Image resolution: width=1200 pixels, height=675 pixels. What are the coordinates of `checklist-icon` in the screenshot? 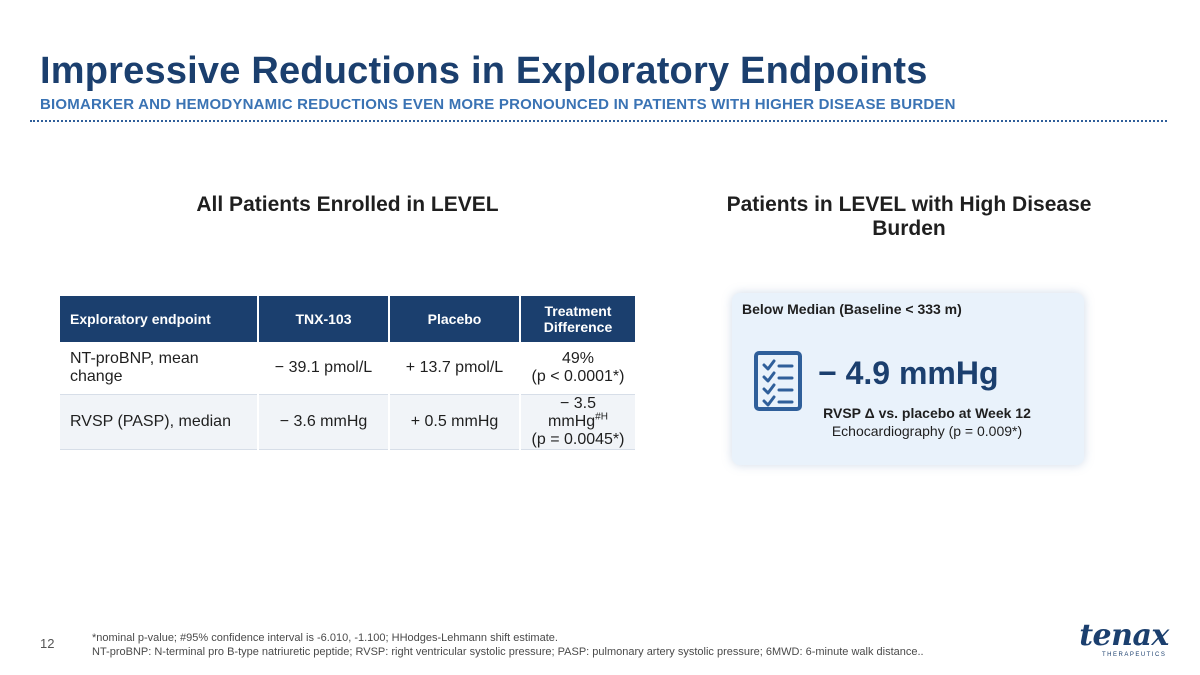 It's located at (778, 381).